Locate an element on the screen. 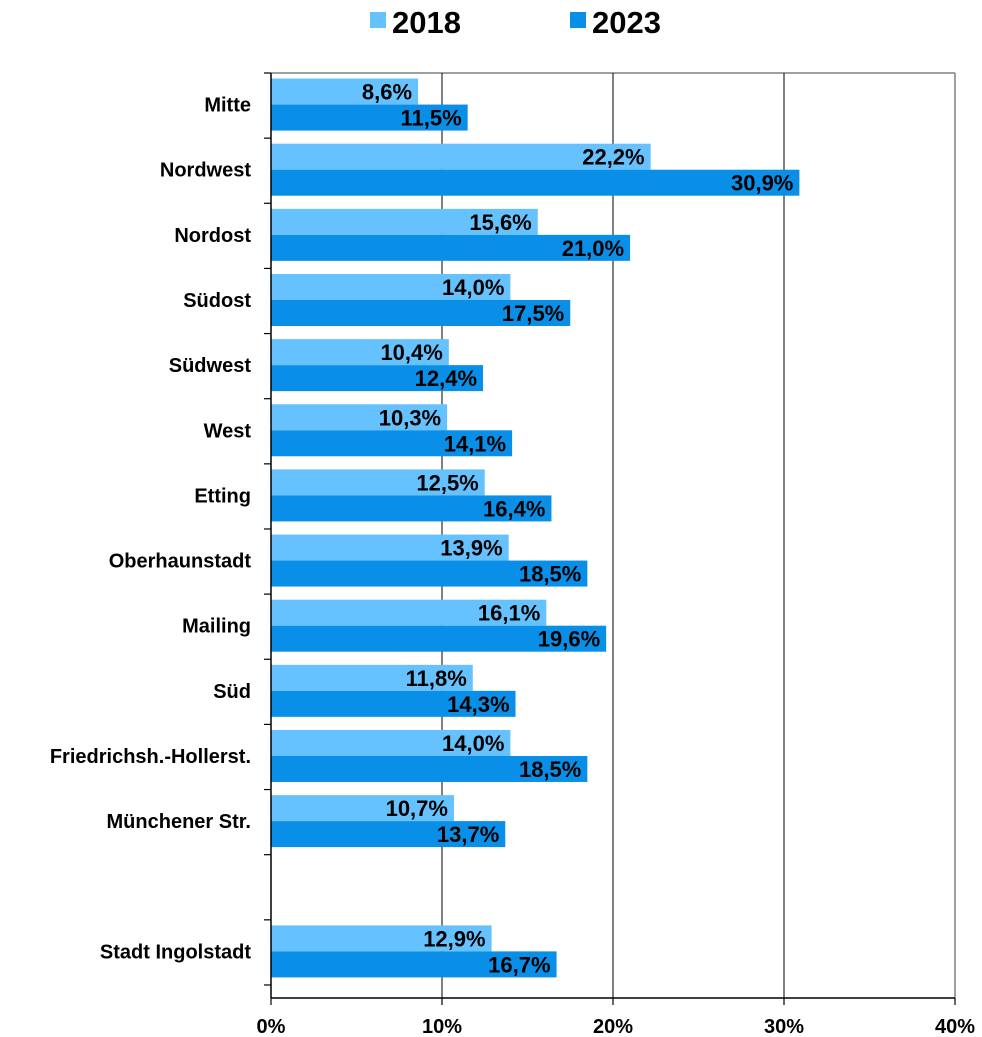 The image size is (982, 1037). category-label: Nordost is located at coordinates (212, 236).